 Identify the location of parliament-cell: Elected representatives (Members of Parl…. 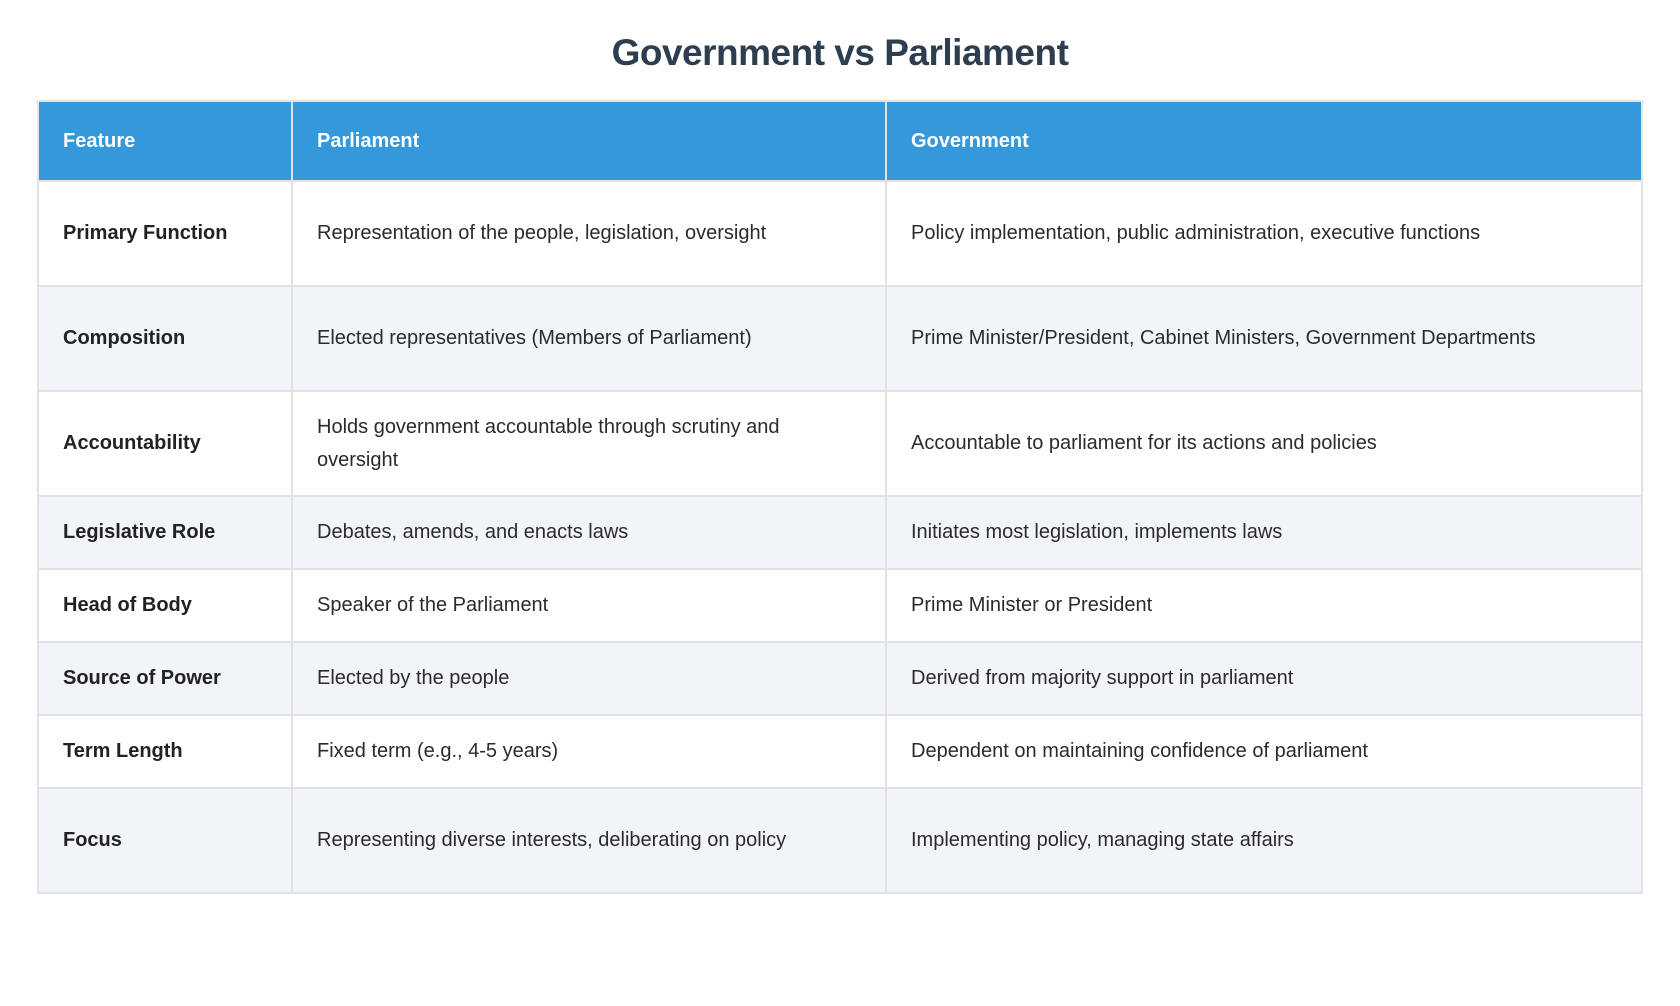
(589, 338).